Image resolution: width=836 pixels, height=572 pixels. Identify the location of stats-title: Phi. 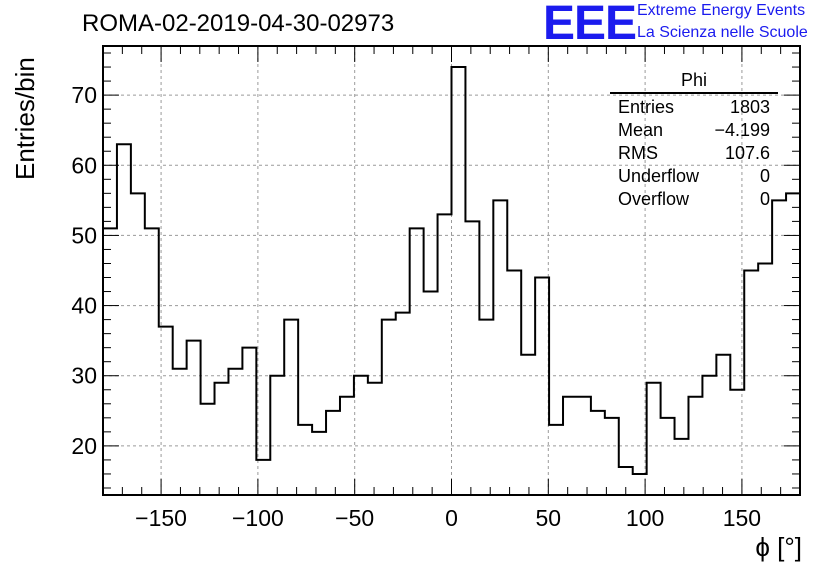
(694, 82).